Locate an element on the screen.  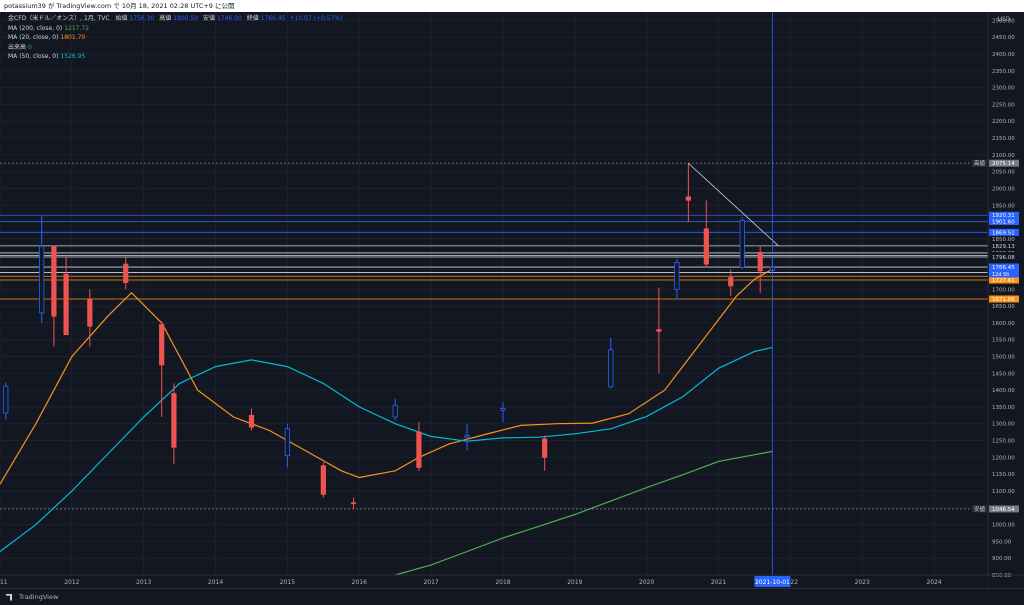
y-tick-label: 1600.00 is located at coordinates (1003, 324).